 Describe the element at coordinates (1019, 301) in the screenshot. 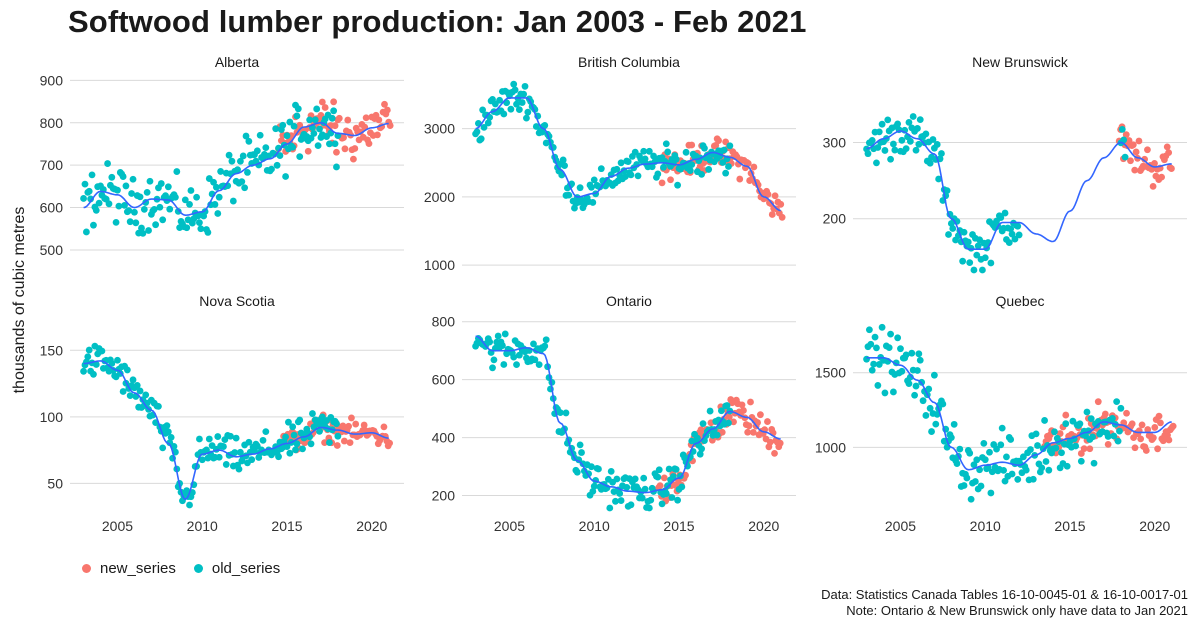

I see `panel-title-quebec: Quebec` at that location.